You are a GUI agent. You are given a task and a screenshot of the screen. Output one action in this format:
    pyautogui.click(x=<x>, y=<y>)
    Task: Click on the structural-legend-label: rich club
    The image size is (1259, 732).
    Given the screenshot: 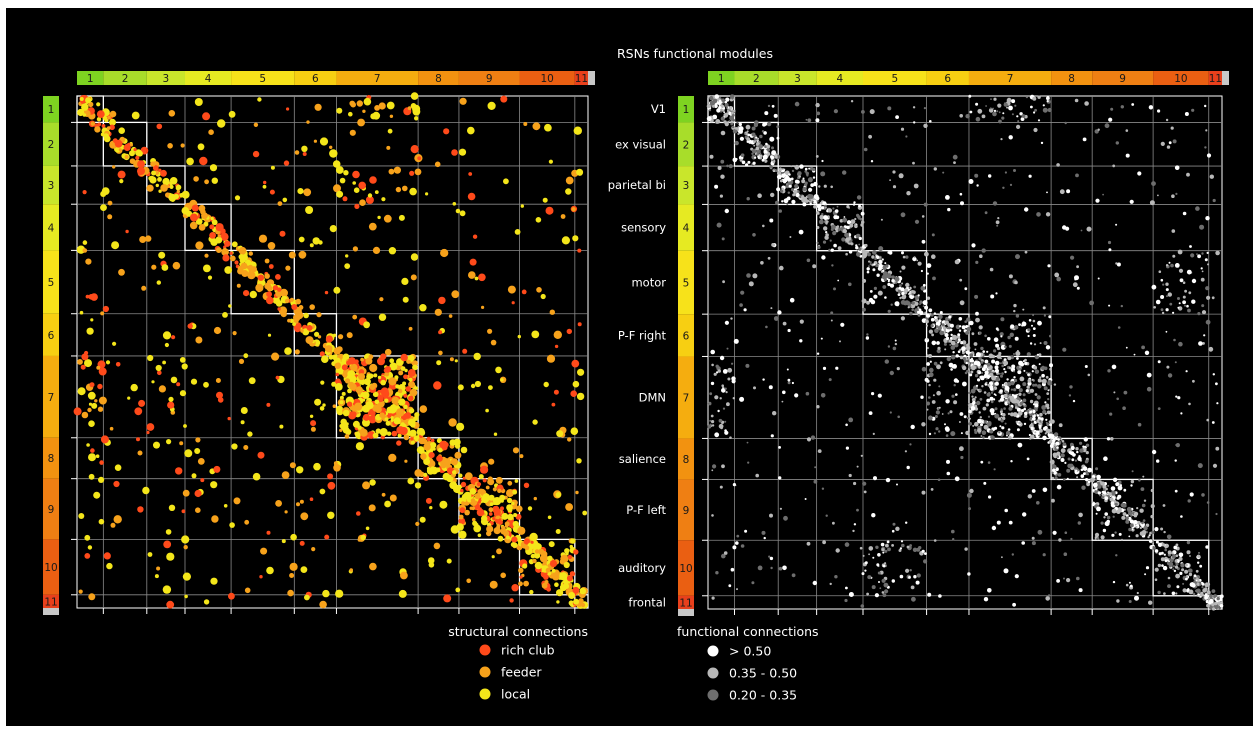 What is the action you would take?
    pyautogui.click(x=528, y=650)
    